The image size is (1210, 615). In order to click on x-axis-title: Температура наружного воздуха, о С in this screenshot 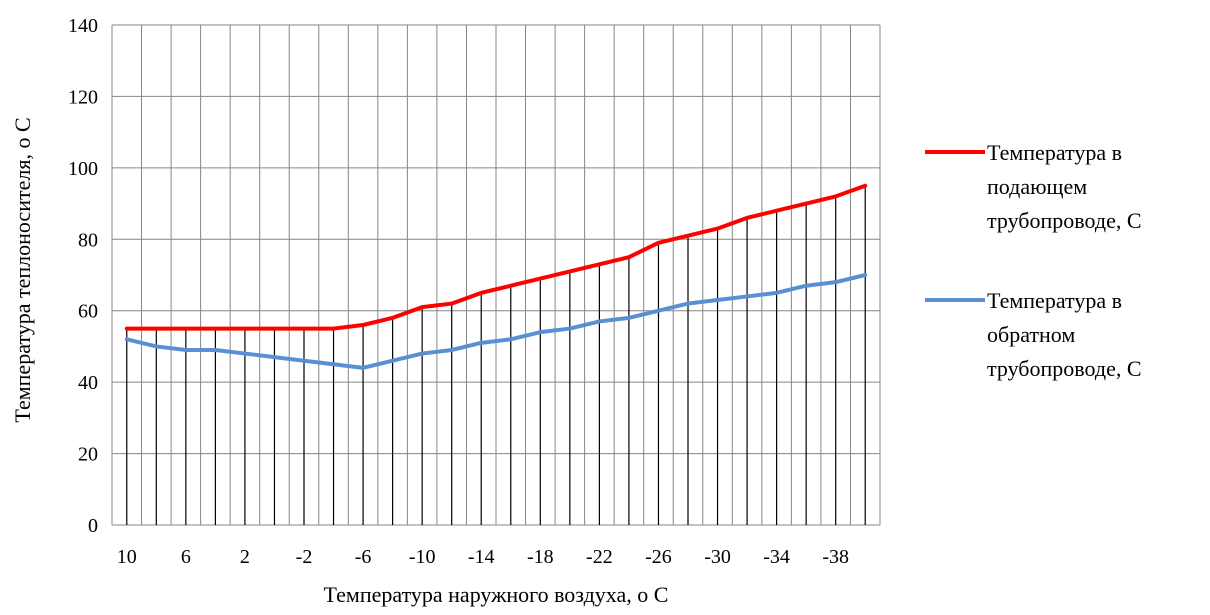, I will do `click(496, 594)`.